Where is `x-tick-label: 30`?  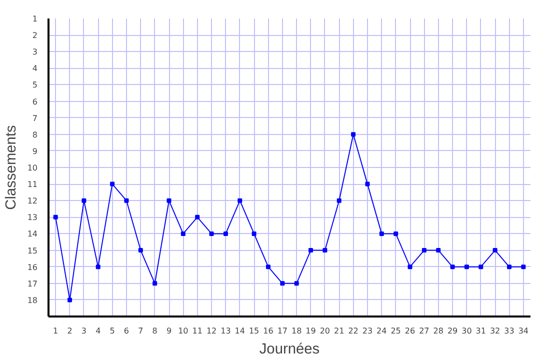
x-tick-label: 30 is located at coordinates (467, 331).